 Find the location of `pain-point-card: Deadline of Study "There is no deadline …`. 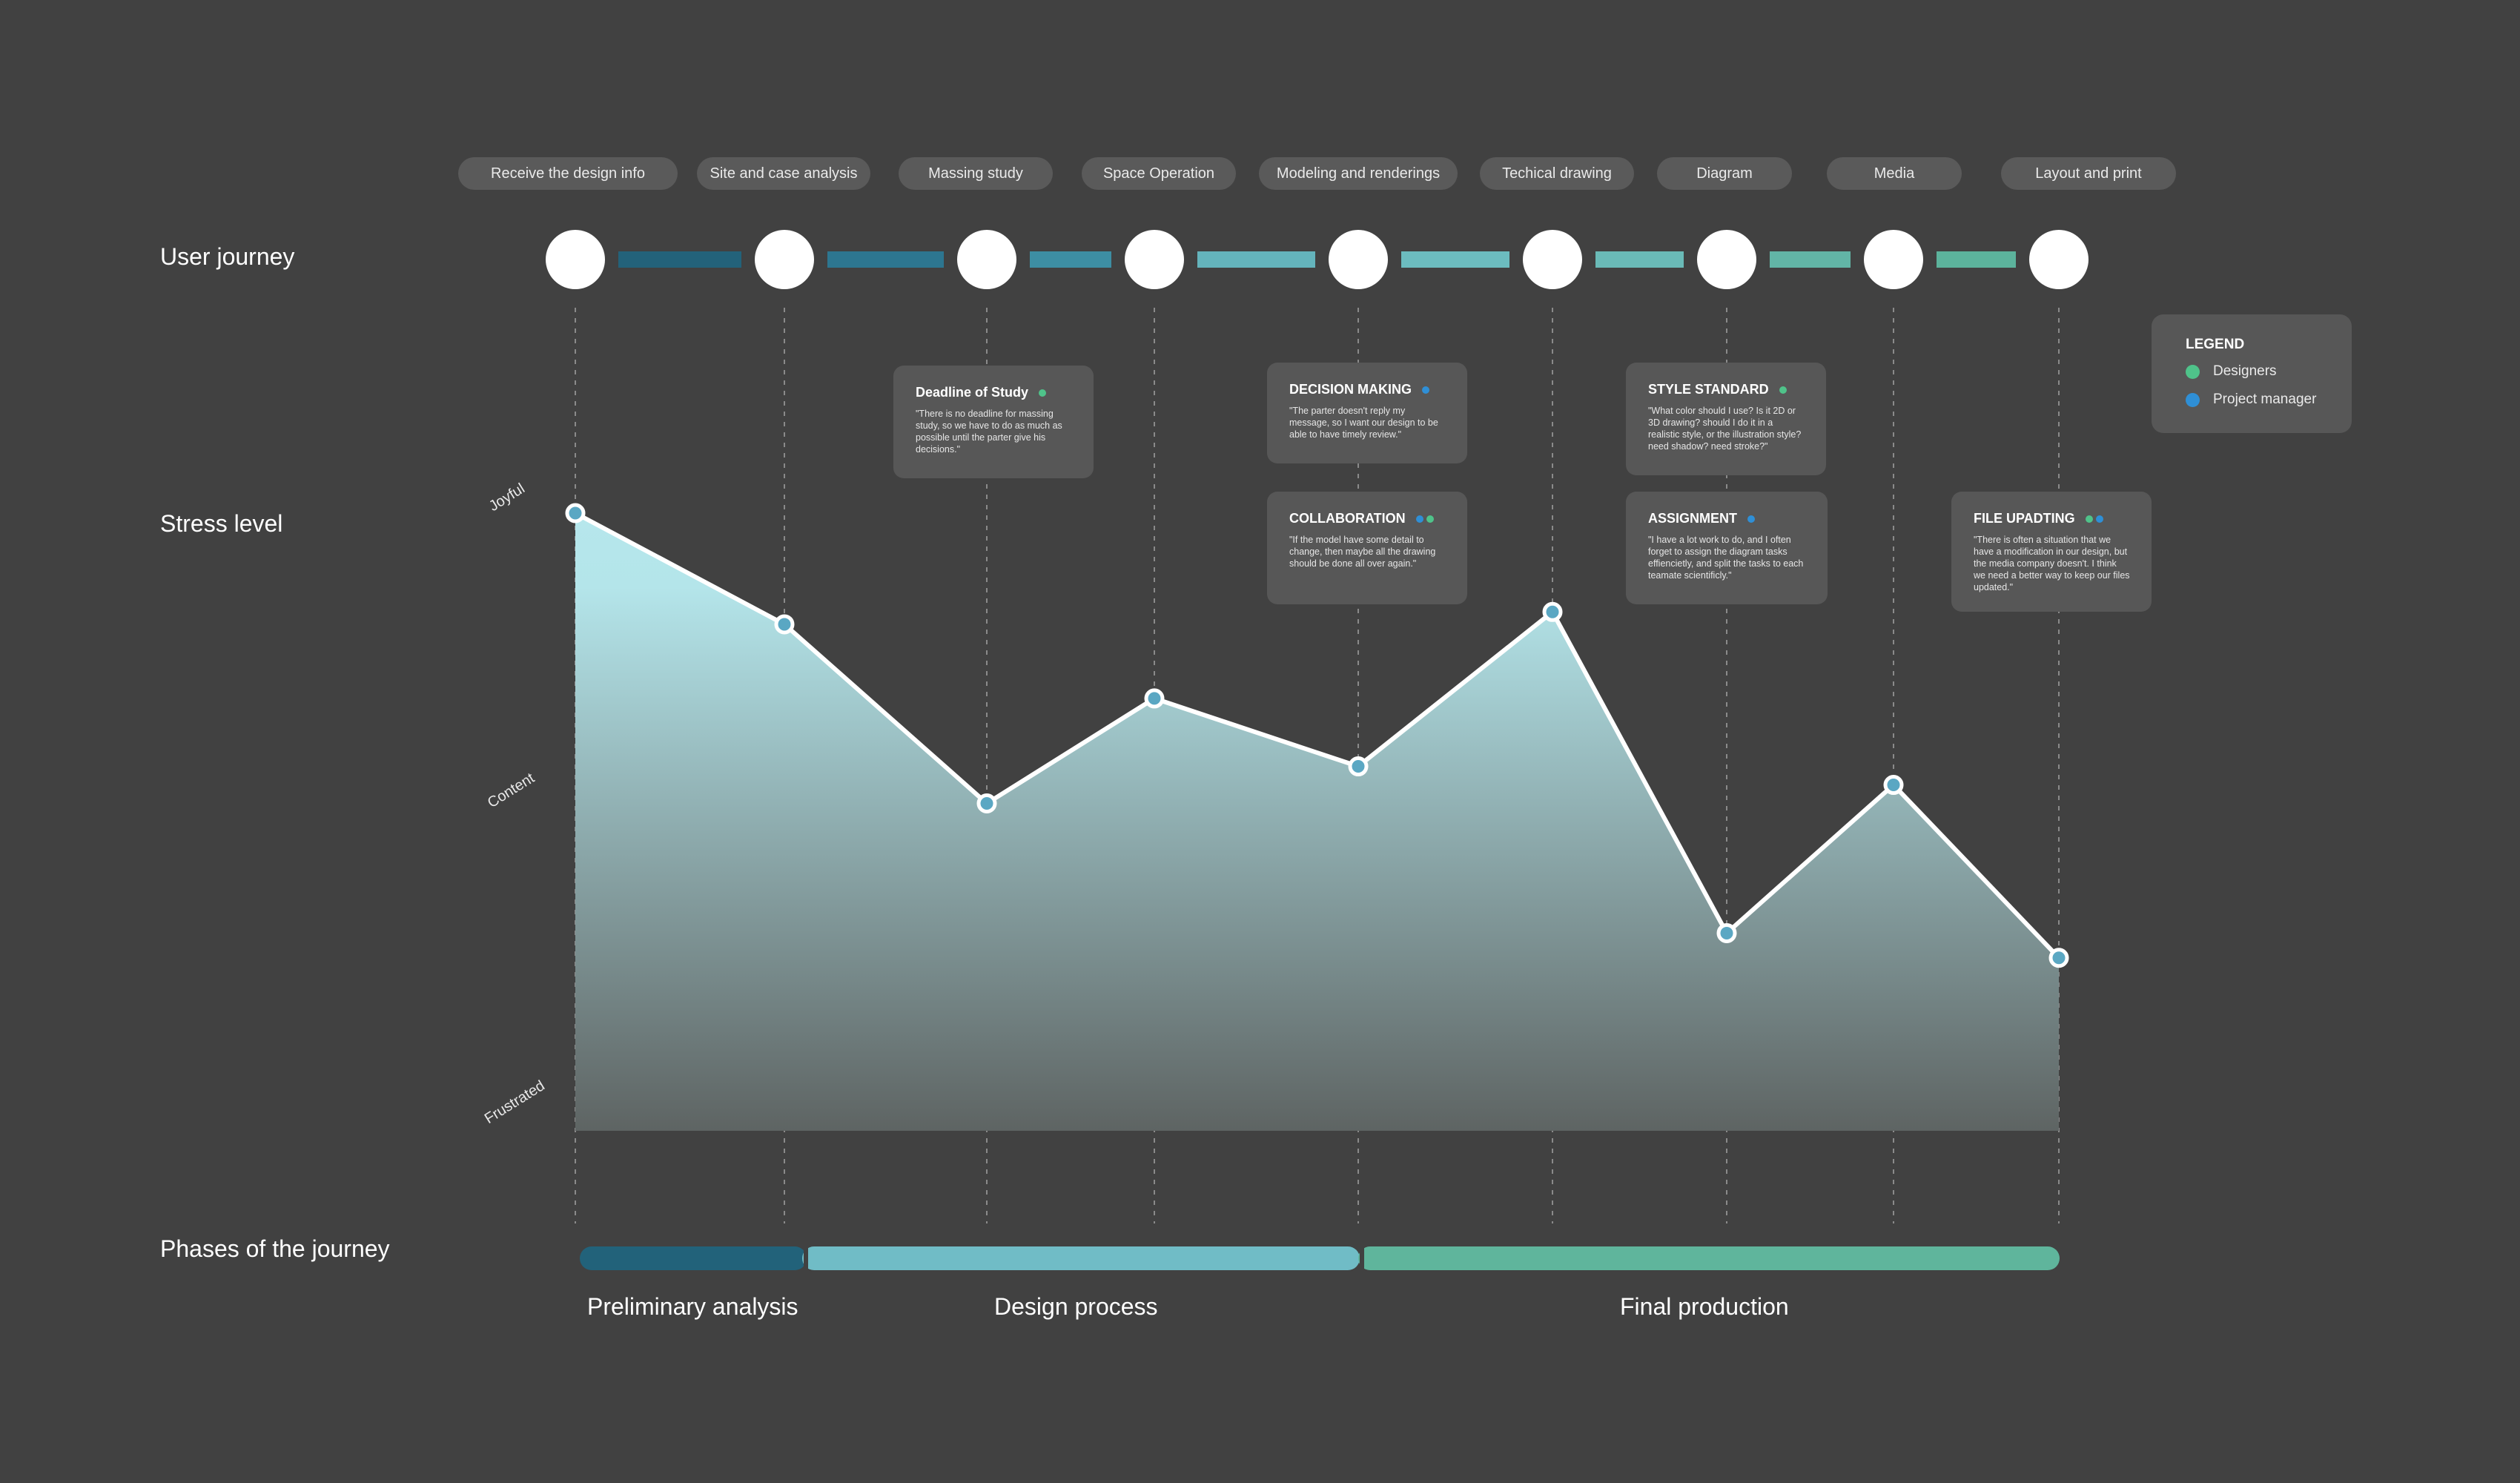

pain-point-card: Deadline of Study "There is no deadline … is located at coordinates (993, 422).